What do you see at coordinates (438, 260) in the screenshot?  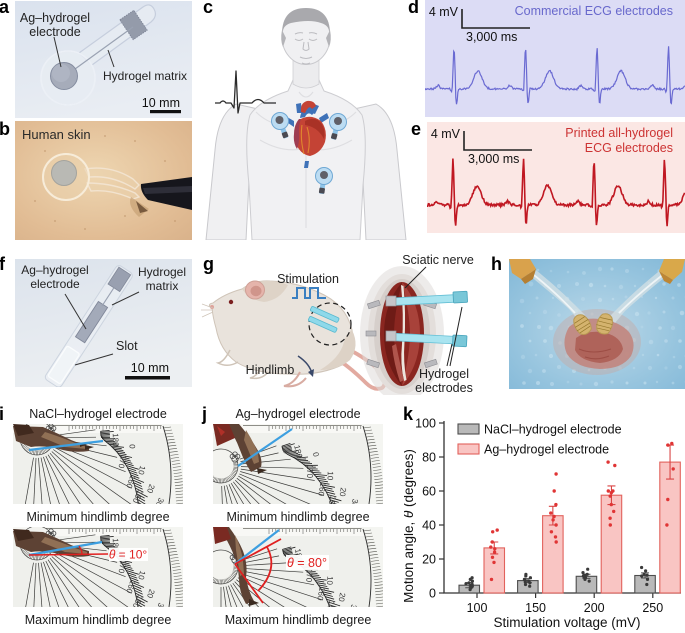 I see `svg-text: Sciatic nerve` at bounding box center [438, 260].